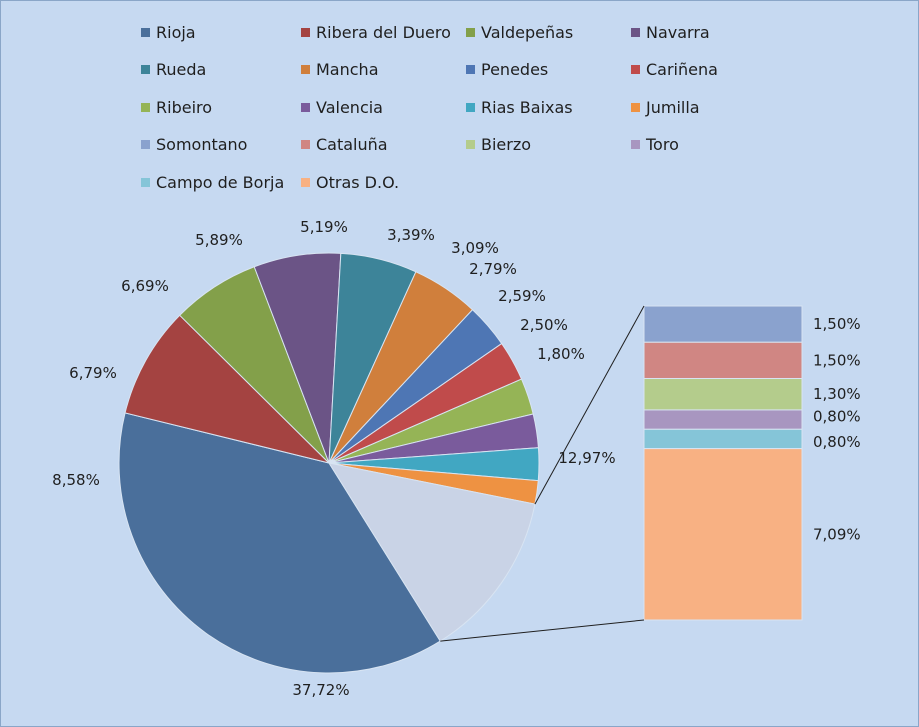 The height and width of the screenshot is (727, 919). I want to click on legend-label: Cariñena, so click(682, 69).